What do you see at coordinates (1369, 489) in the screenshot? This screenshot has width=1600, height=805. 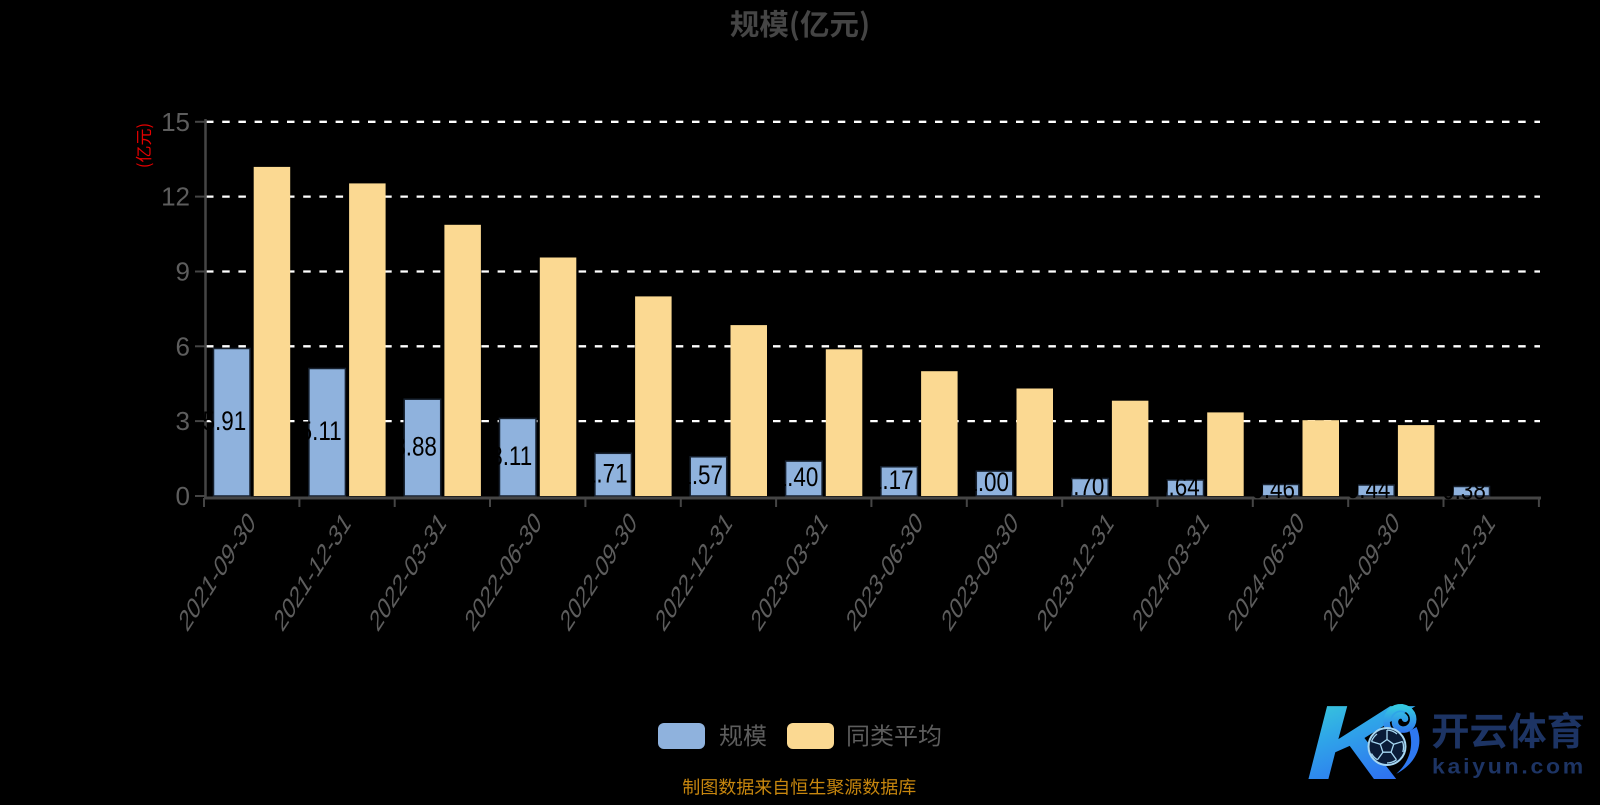 I see `svg-text: 0.44` at bounding box center [1369, 489].